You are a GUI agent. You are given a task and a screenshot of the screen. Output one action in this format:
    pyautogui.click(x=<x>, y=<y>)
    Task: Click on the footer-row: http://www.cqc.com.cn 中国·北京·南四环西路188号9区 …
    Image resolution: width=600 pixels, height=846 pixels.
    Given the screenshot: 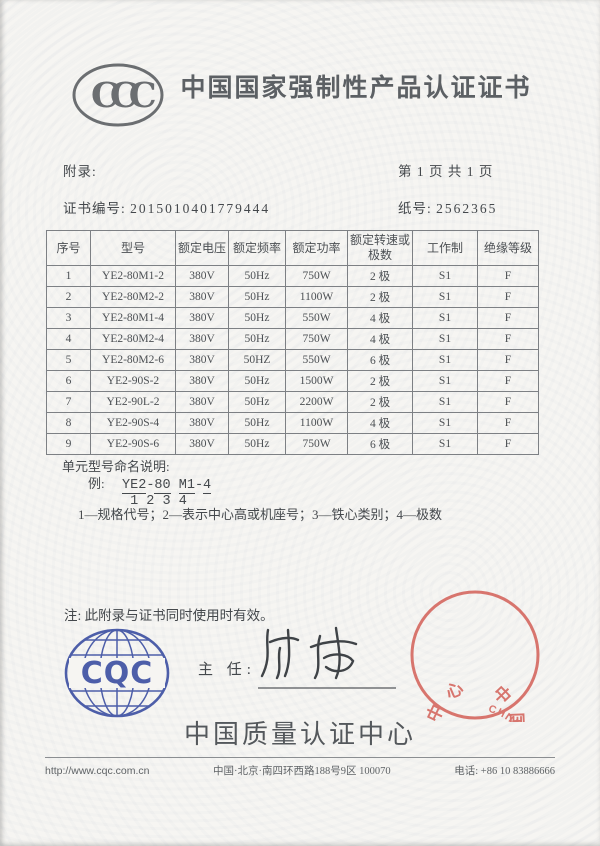 What is the action you would take?
    pyautogui.click(x=300, y=770)
    